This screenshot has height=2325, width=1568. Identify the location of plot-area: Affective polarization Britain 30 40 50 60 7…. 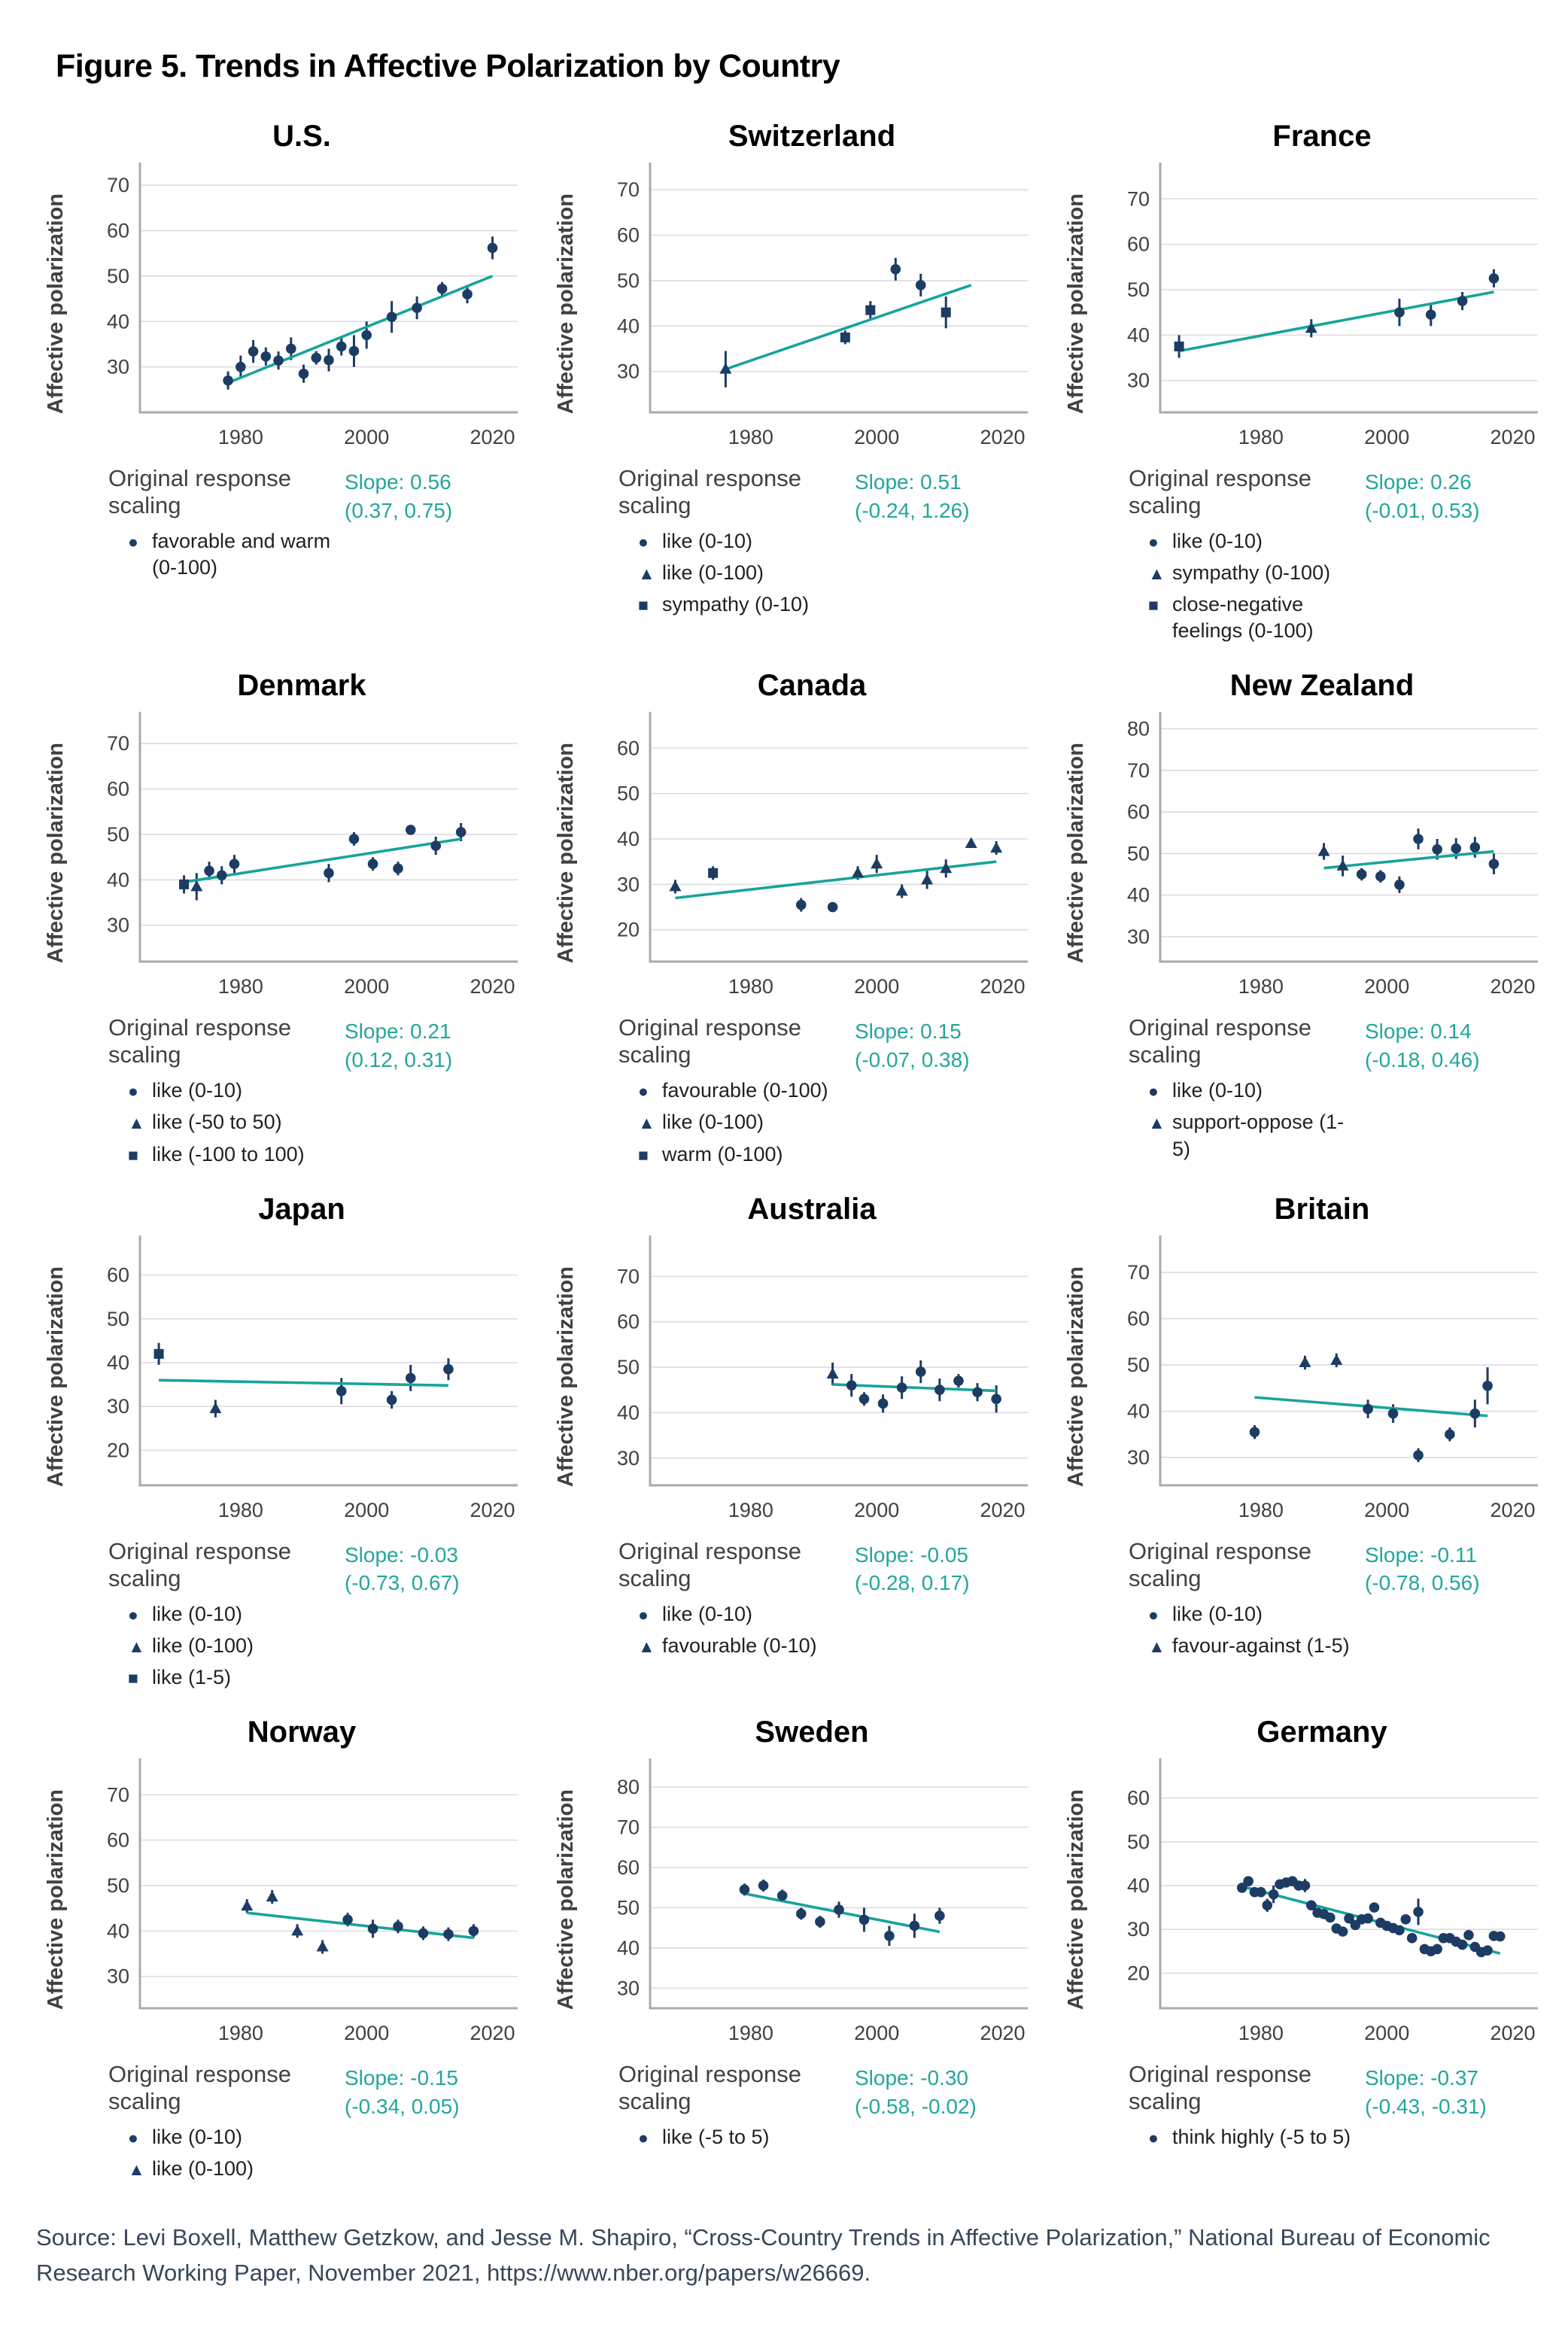
(1302, 1361).